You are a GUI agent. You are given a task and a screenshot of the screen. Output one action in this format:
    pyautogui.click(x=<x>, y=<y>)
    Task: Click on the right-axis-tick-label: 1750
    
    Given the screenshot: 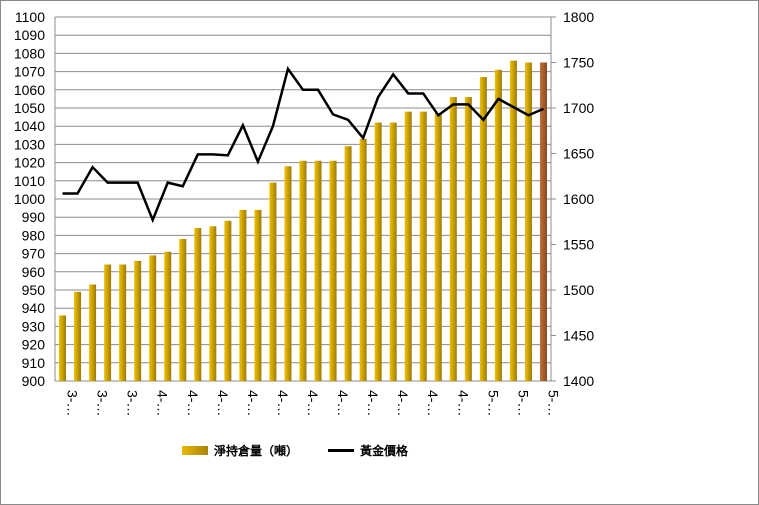 What is the action you would take?
    pyautogui.click(x=578, y=63)
    